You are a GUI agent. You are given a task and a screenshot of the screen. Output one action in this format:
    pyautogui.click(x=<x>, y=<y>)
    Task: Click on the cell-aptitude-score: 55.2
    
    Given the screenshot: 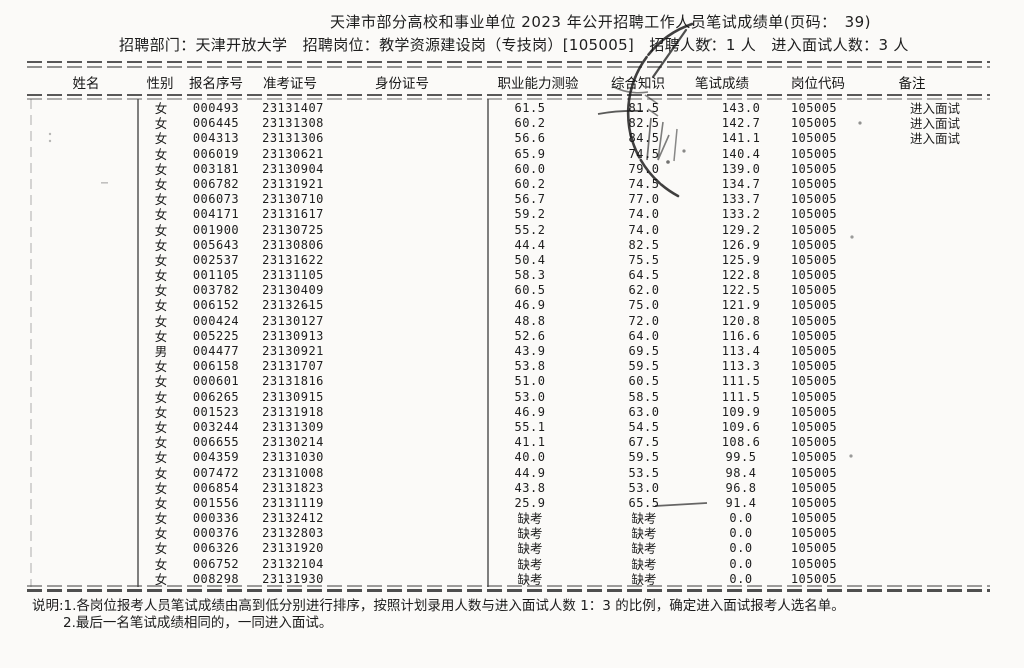 What is the action you would take?
    pyautogui.click(x=530, y=229)
    